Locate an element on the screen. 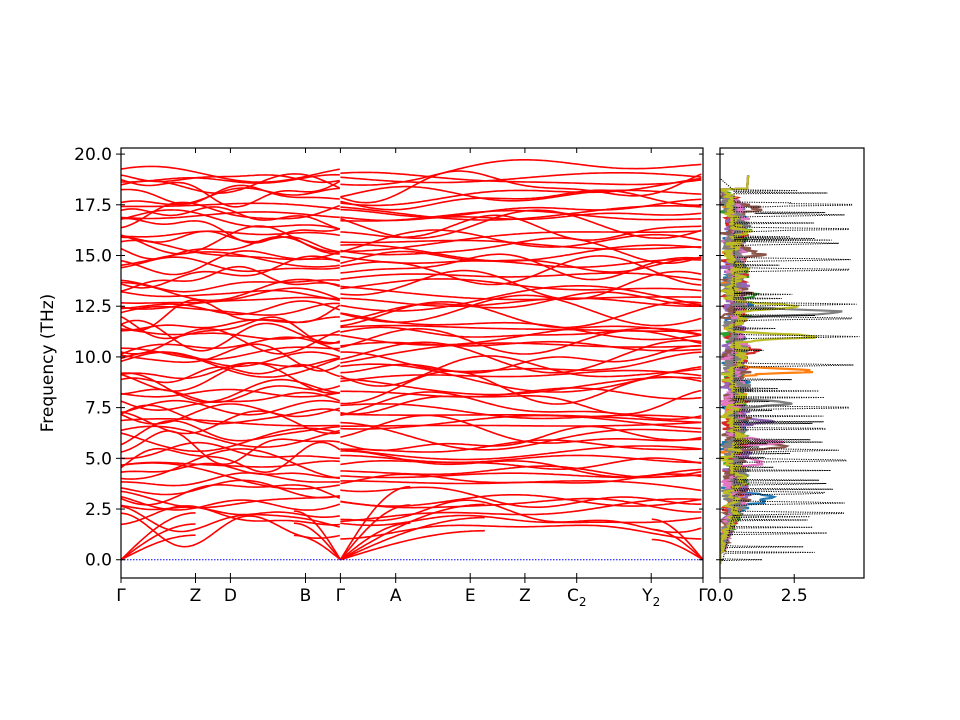  y-tick-label: 10.0 is located at coordinates (93, 358).